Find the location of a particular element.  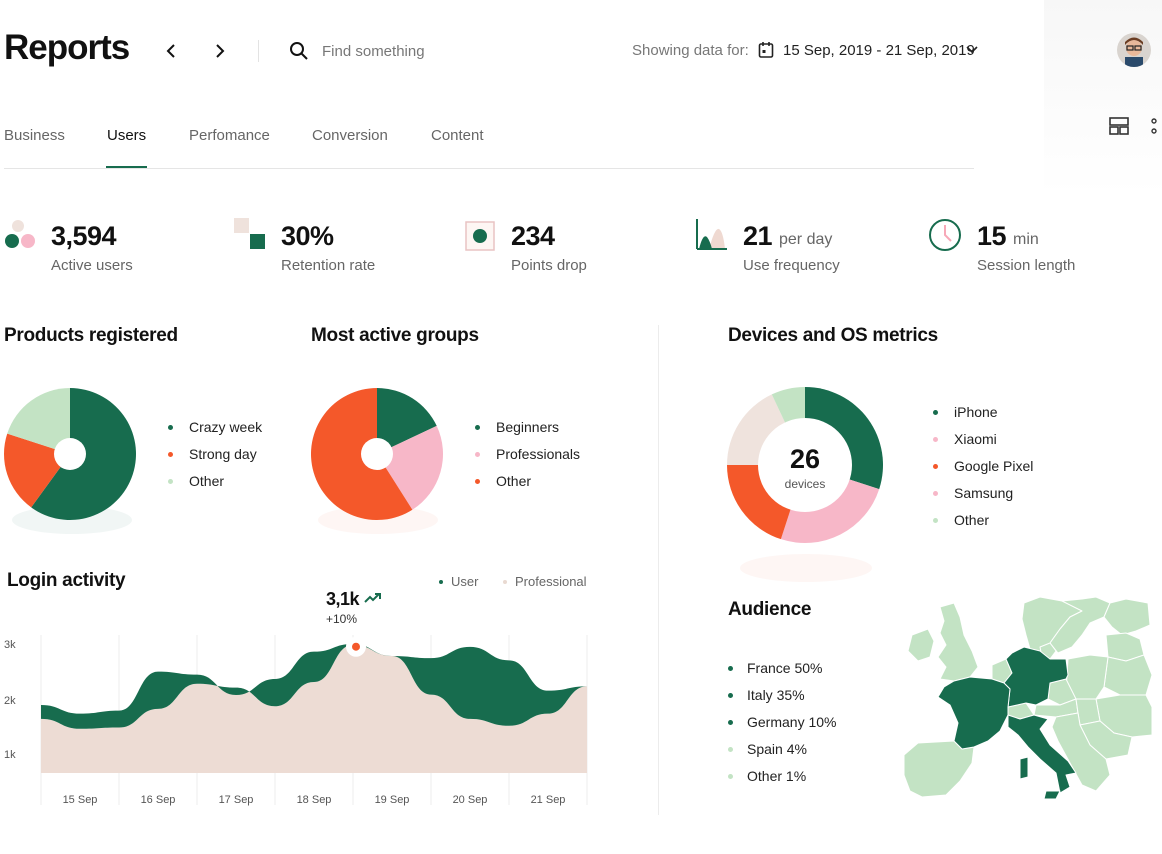

user-avatar-image is located at coordinates (1134, 50).